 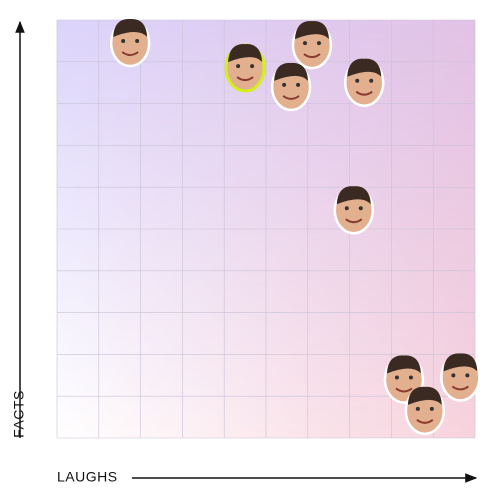 I want to click on y-axis-label: FACTS, so click(x=19, y=414).